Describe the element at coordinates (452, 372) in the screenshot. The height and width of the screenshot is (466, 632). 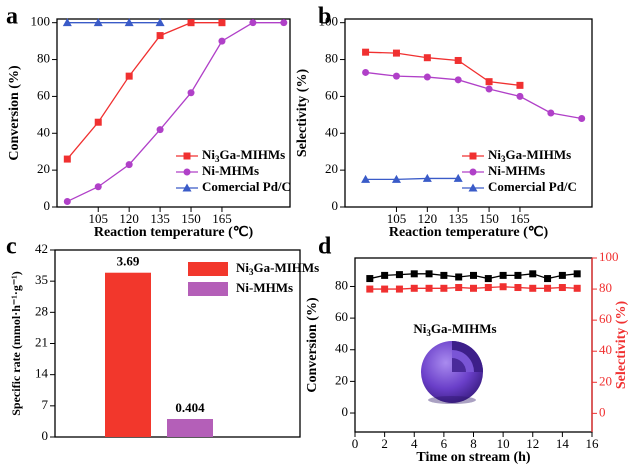
I see `sphere-illustration` at that location.